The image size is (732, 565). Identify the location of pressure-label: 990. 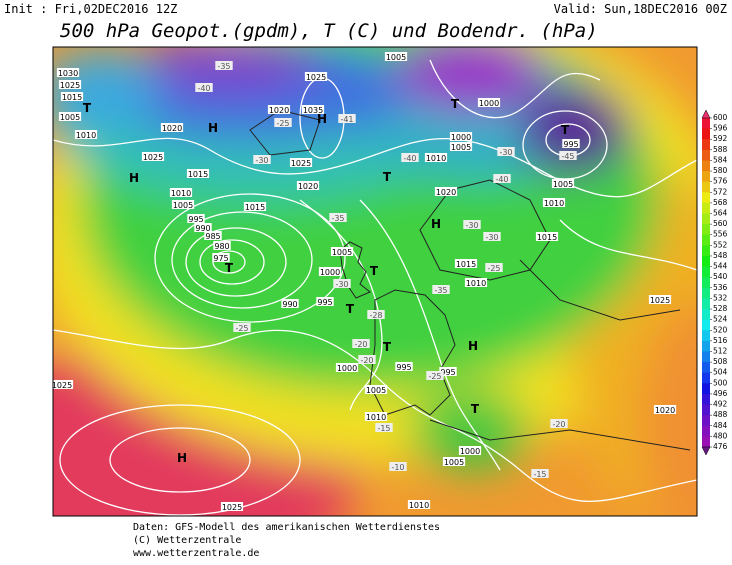
(289, 304).